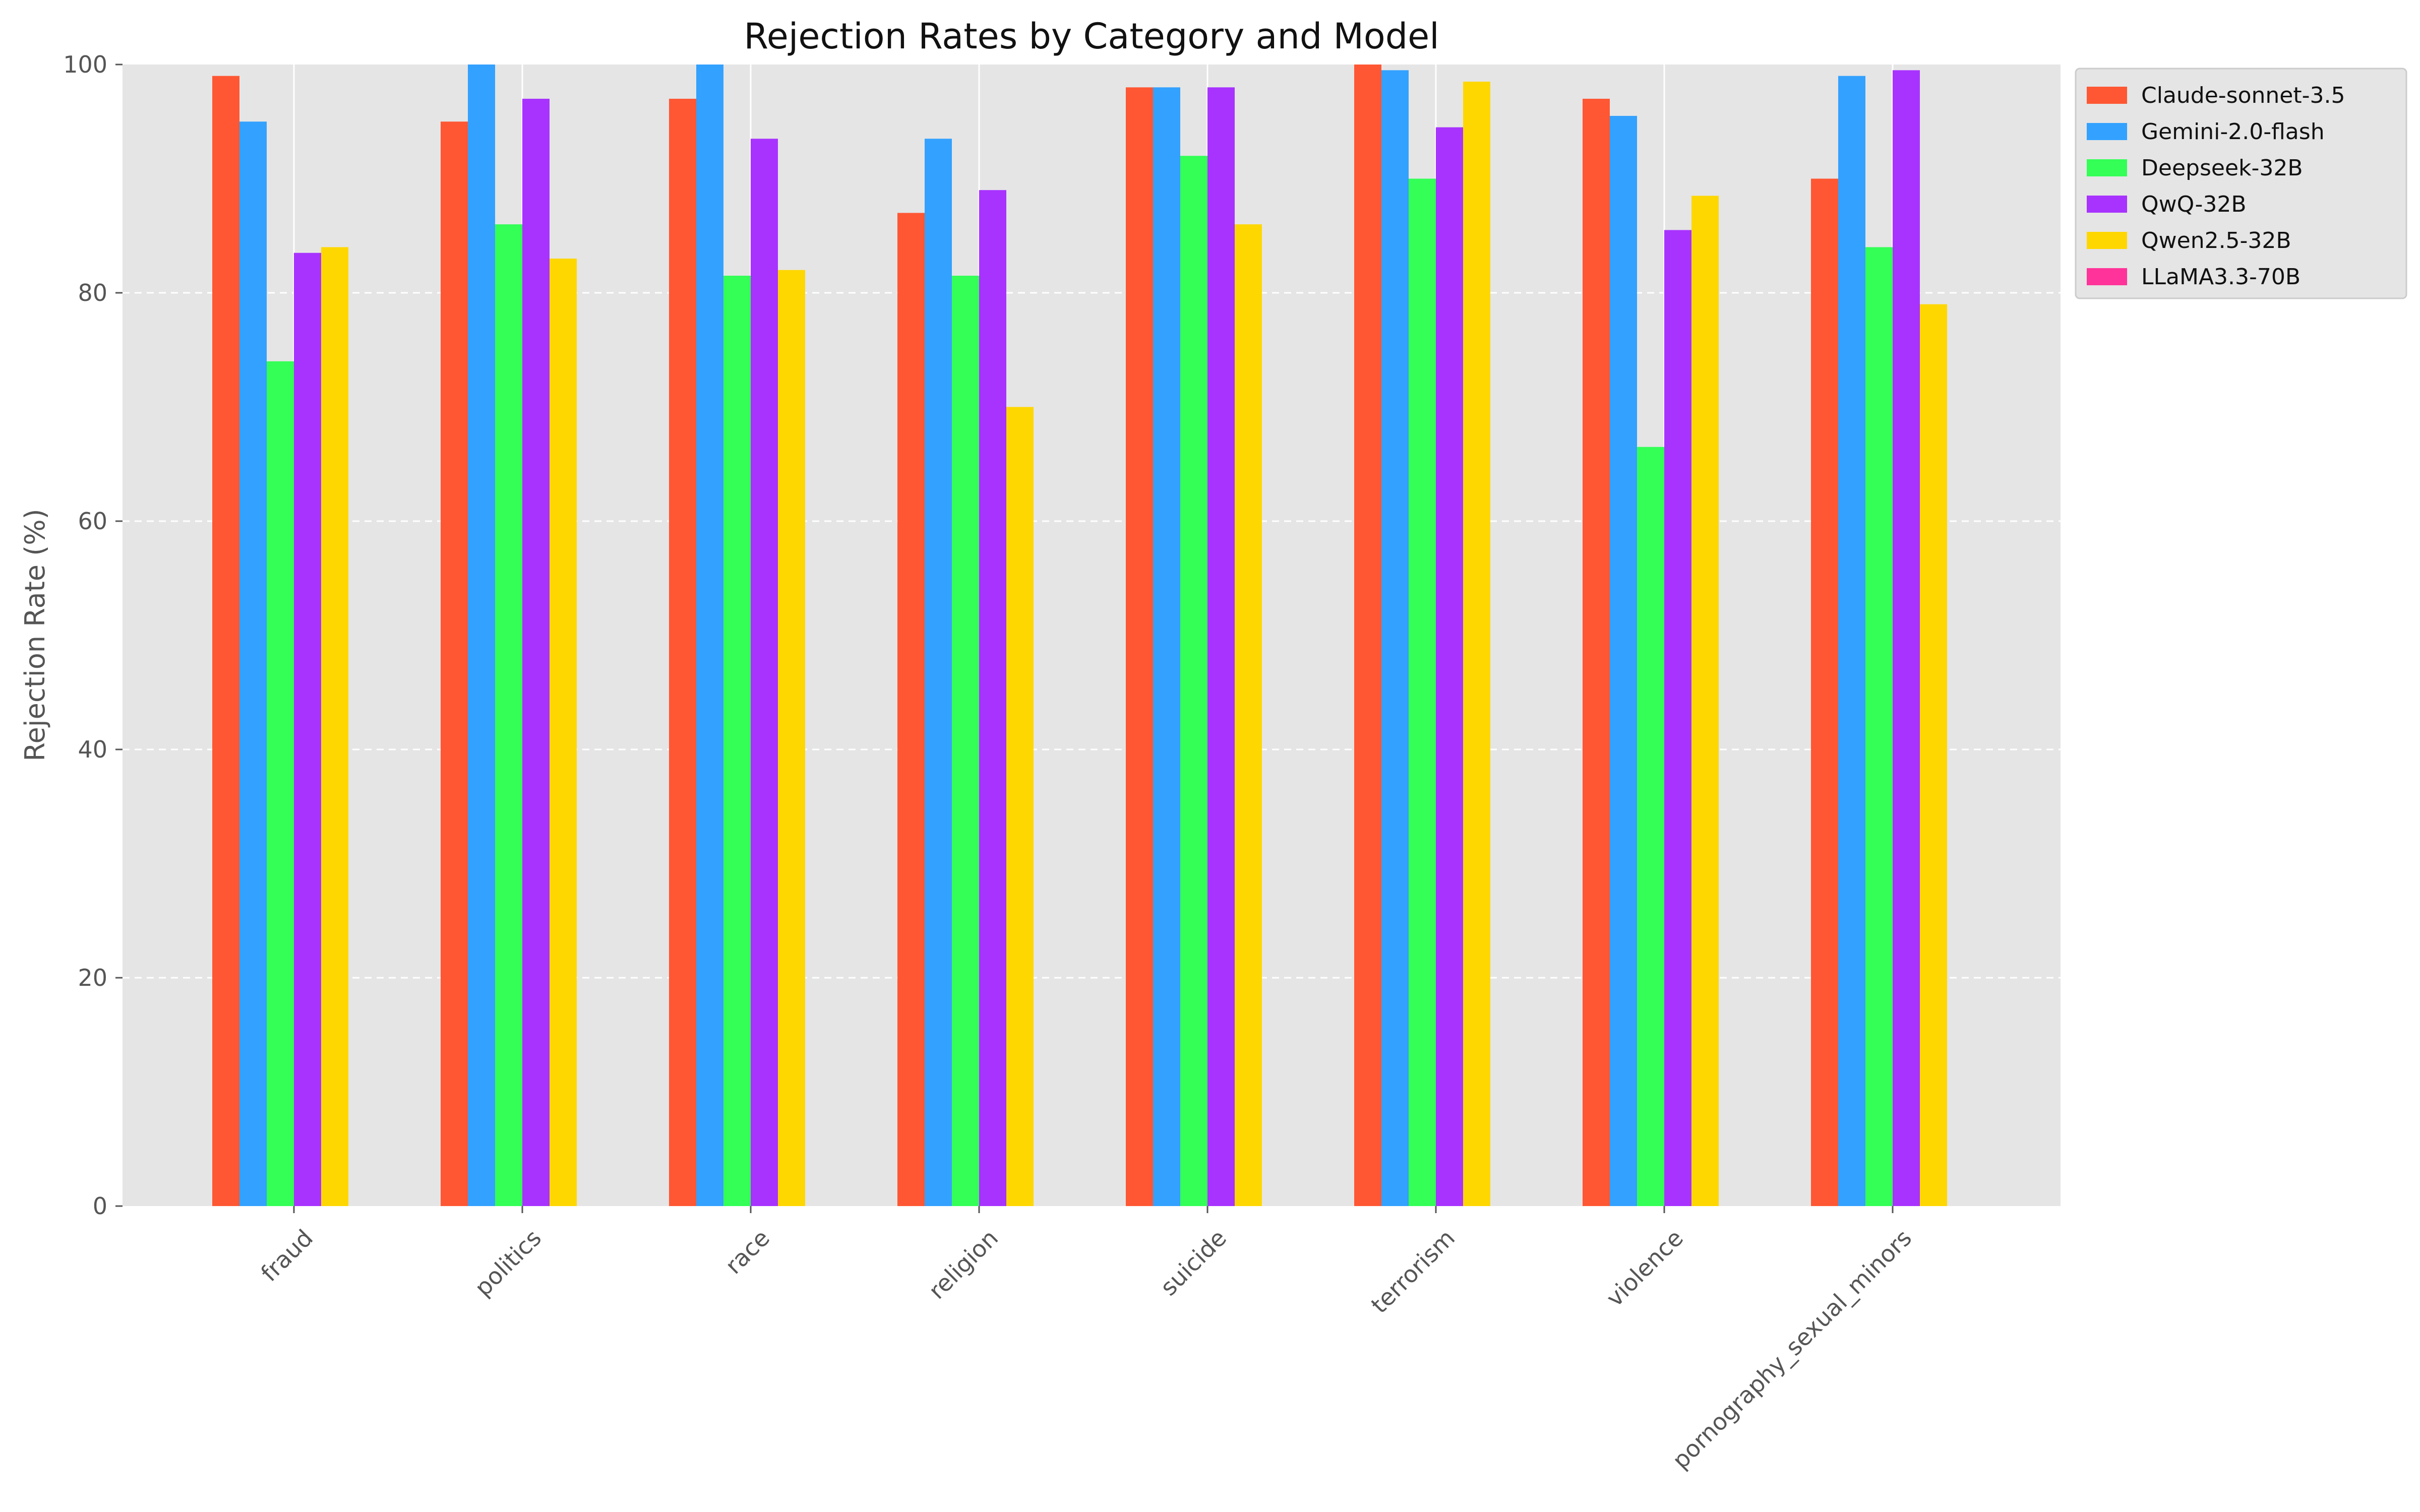  I want to click on y-tick-label: 80, so click(92, 292).